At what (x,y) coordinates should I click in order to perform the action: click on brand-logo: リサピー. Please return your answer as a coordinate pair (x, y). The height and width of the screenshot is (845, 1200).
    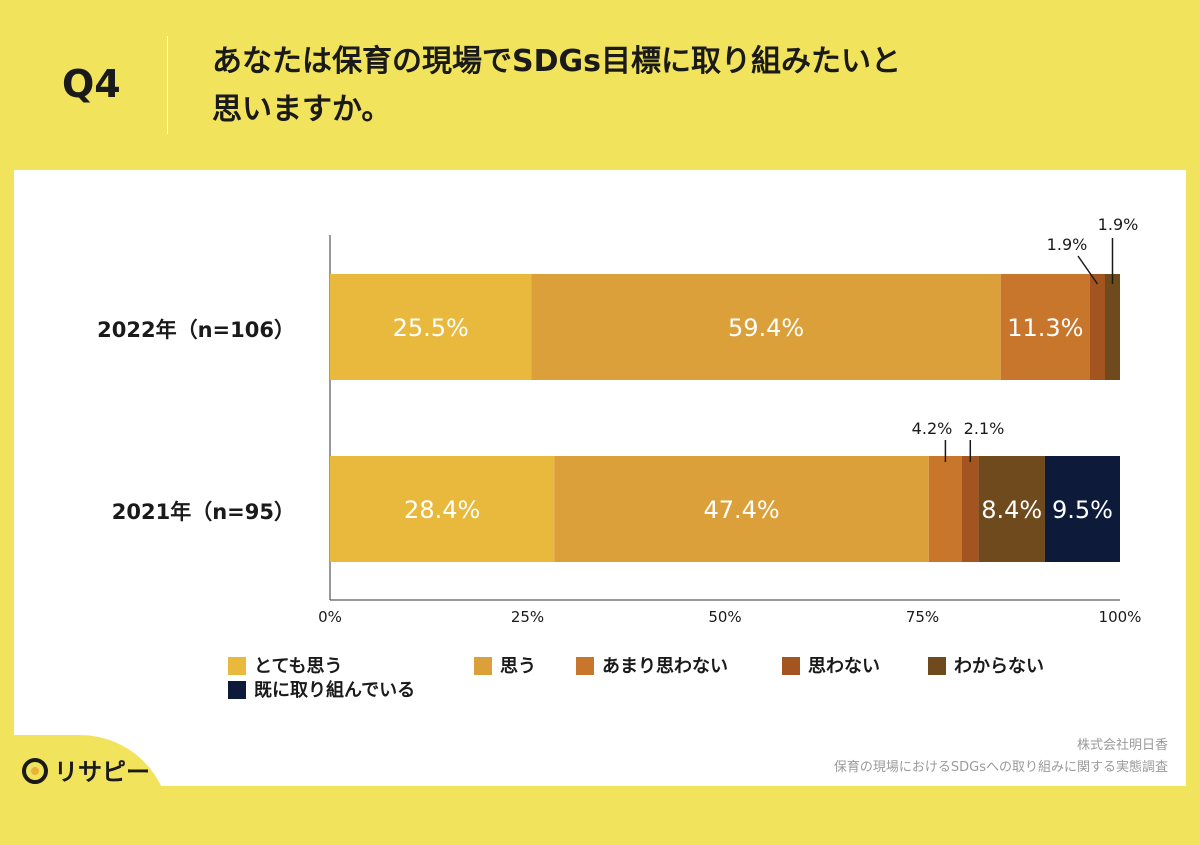
    Looking at the image, I should click on (86, 769).